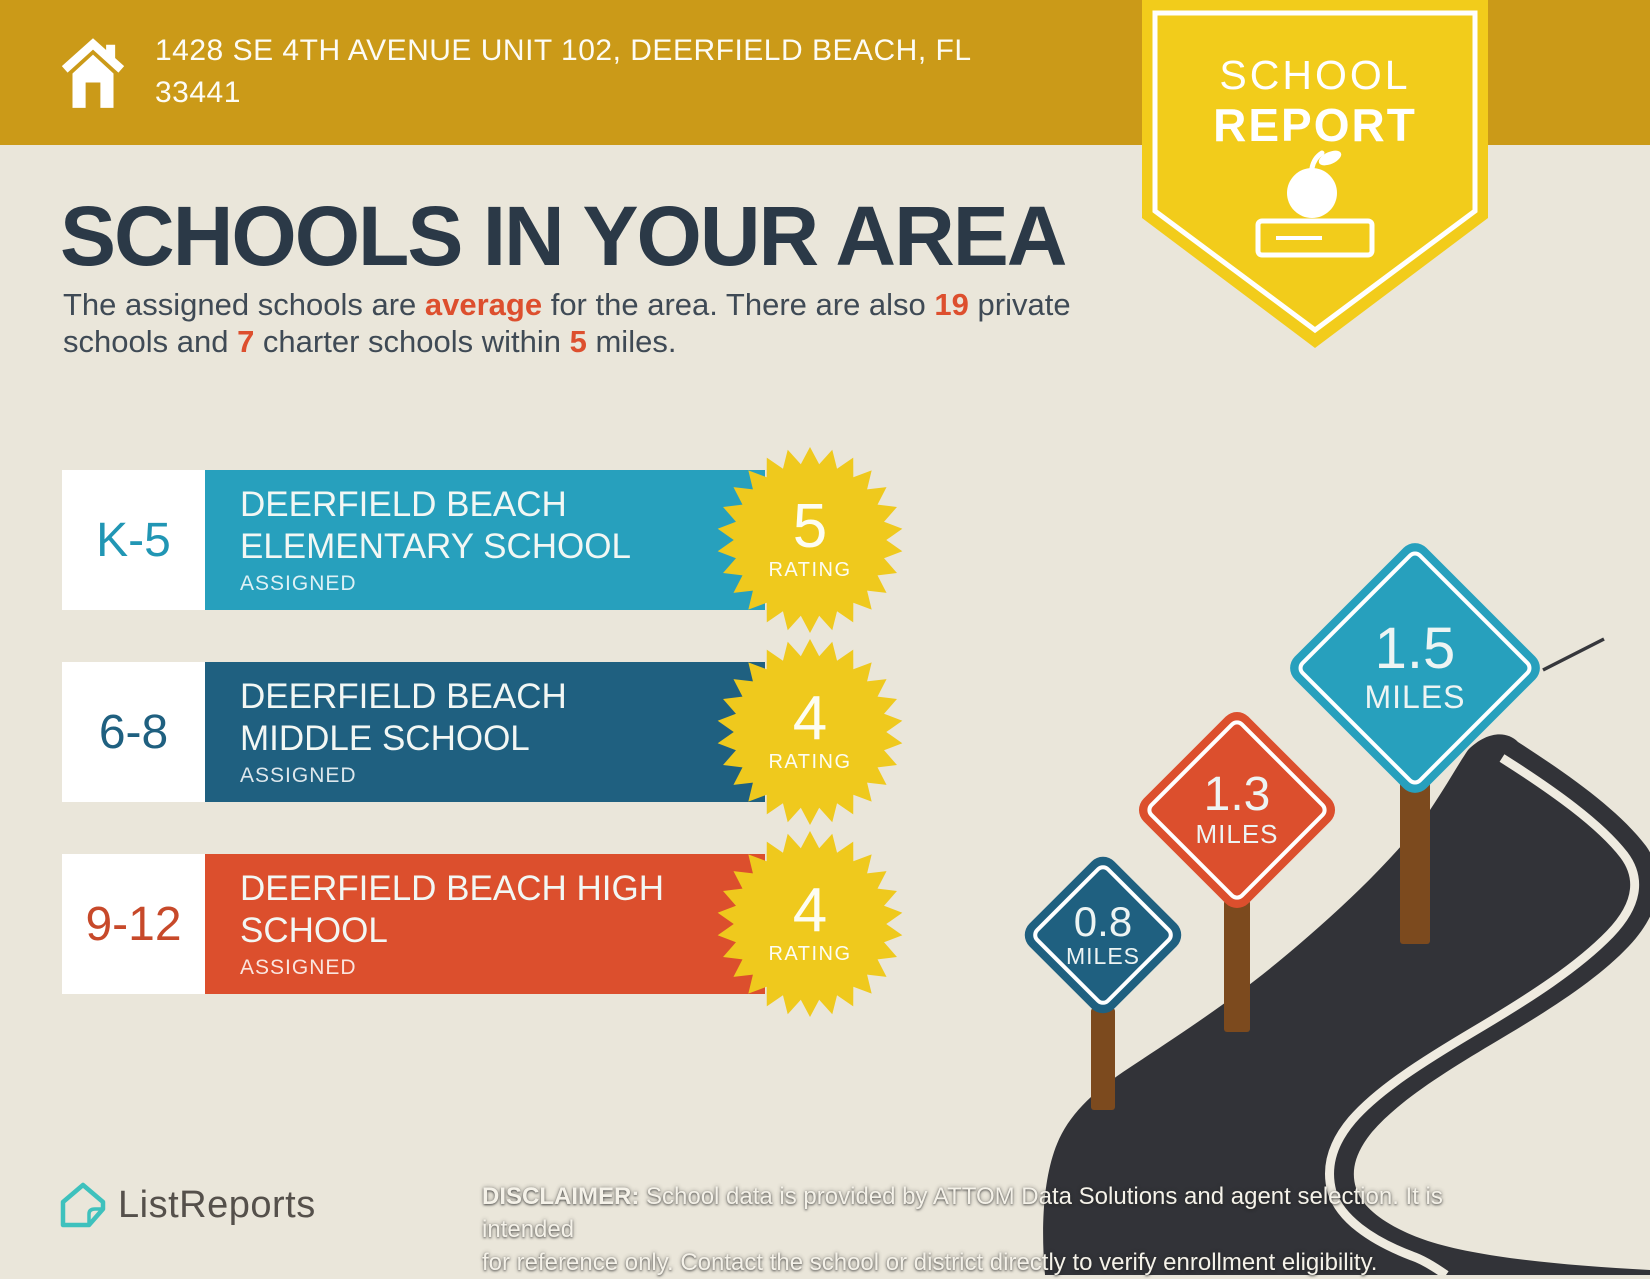  Describe the element at coordinates (217, 1204) in the screenshot. I see `brand-name: ListReports` at that location.